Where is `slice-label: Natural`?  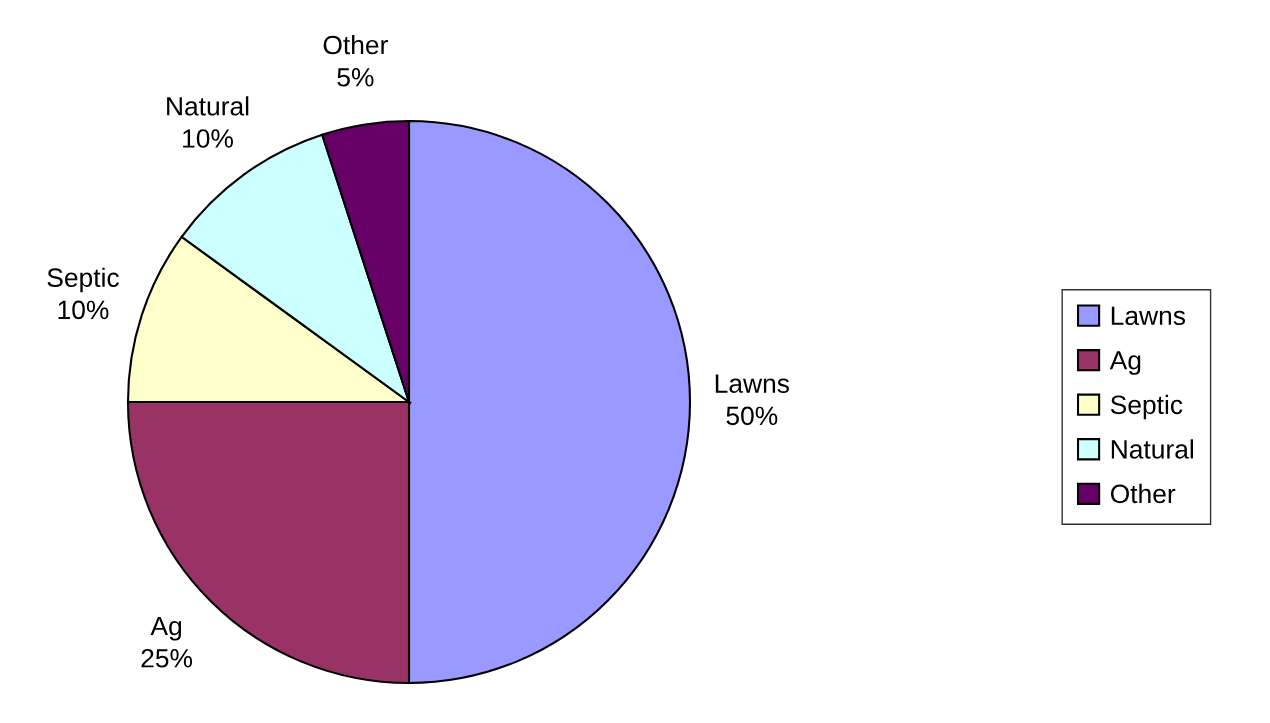
slice-label: Natural is located at coordinates (208, 106).